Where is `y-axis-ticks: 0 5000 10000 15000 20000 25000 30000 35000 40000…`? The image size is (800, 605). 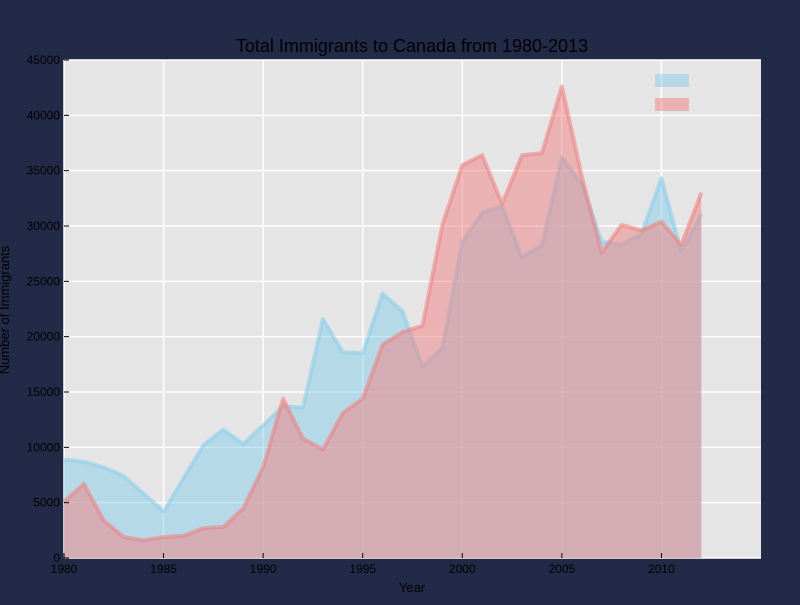
y-axis-ticks: 0 5000 10000 15000 20000 25000 30000 35000 40000… is located at coordinates (48, 309).